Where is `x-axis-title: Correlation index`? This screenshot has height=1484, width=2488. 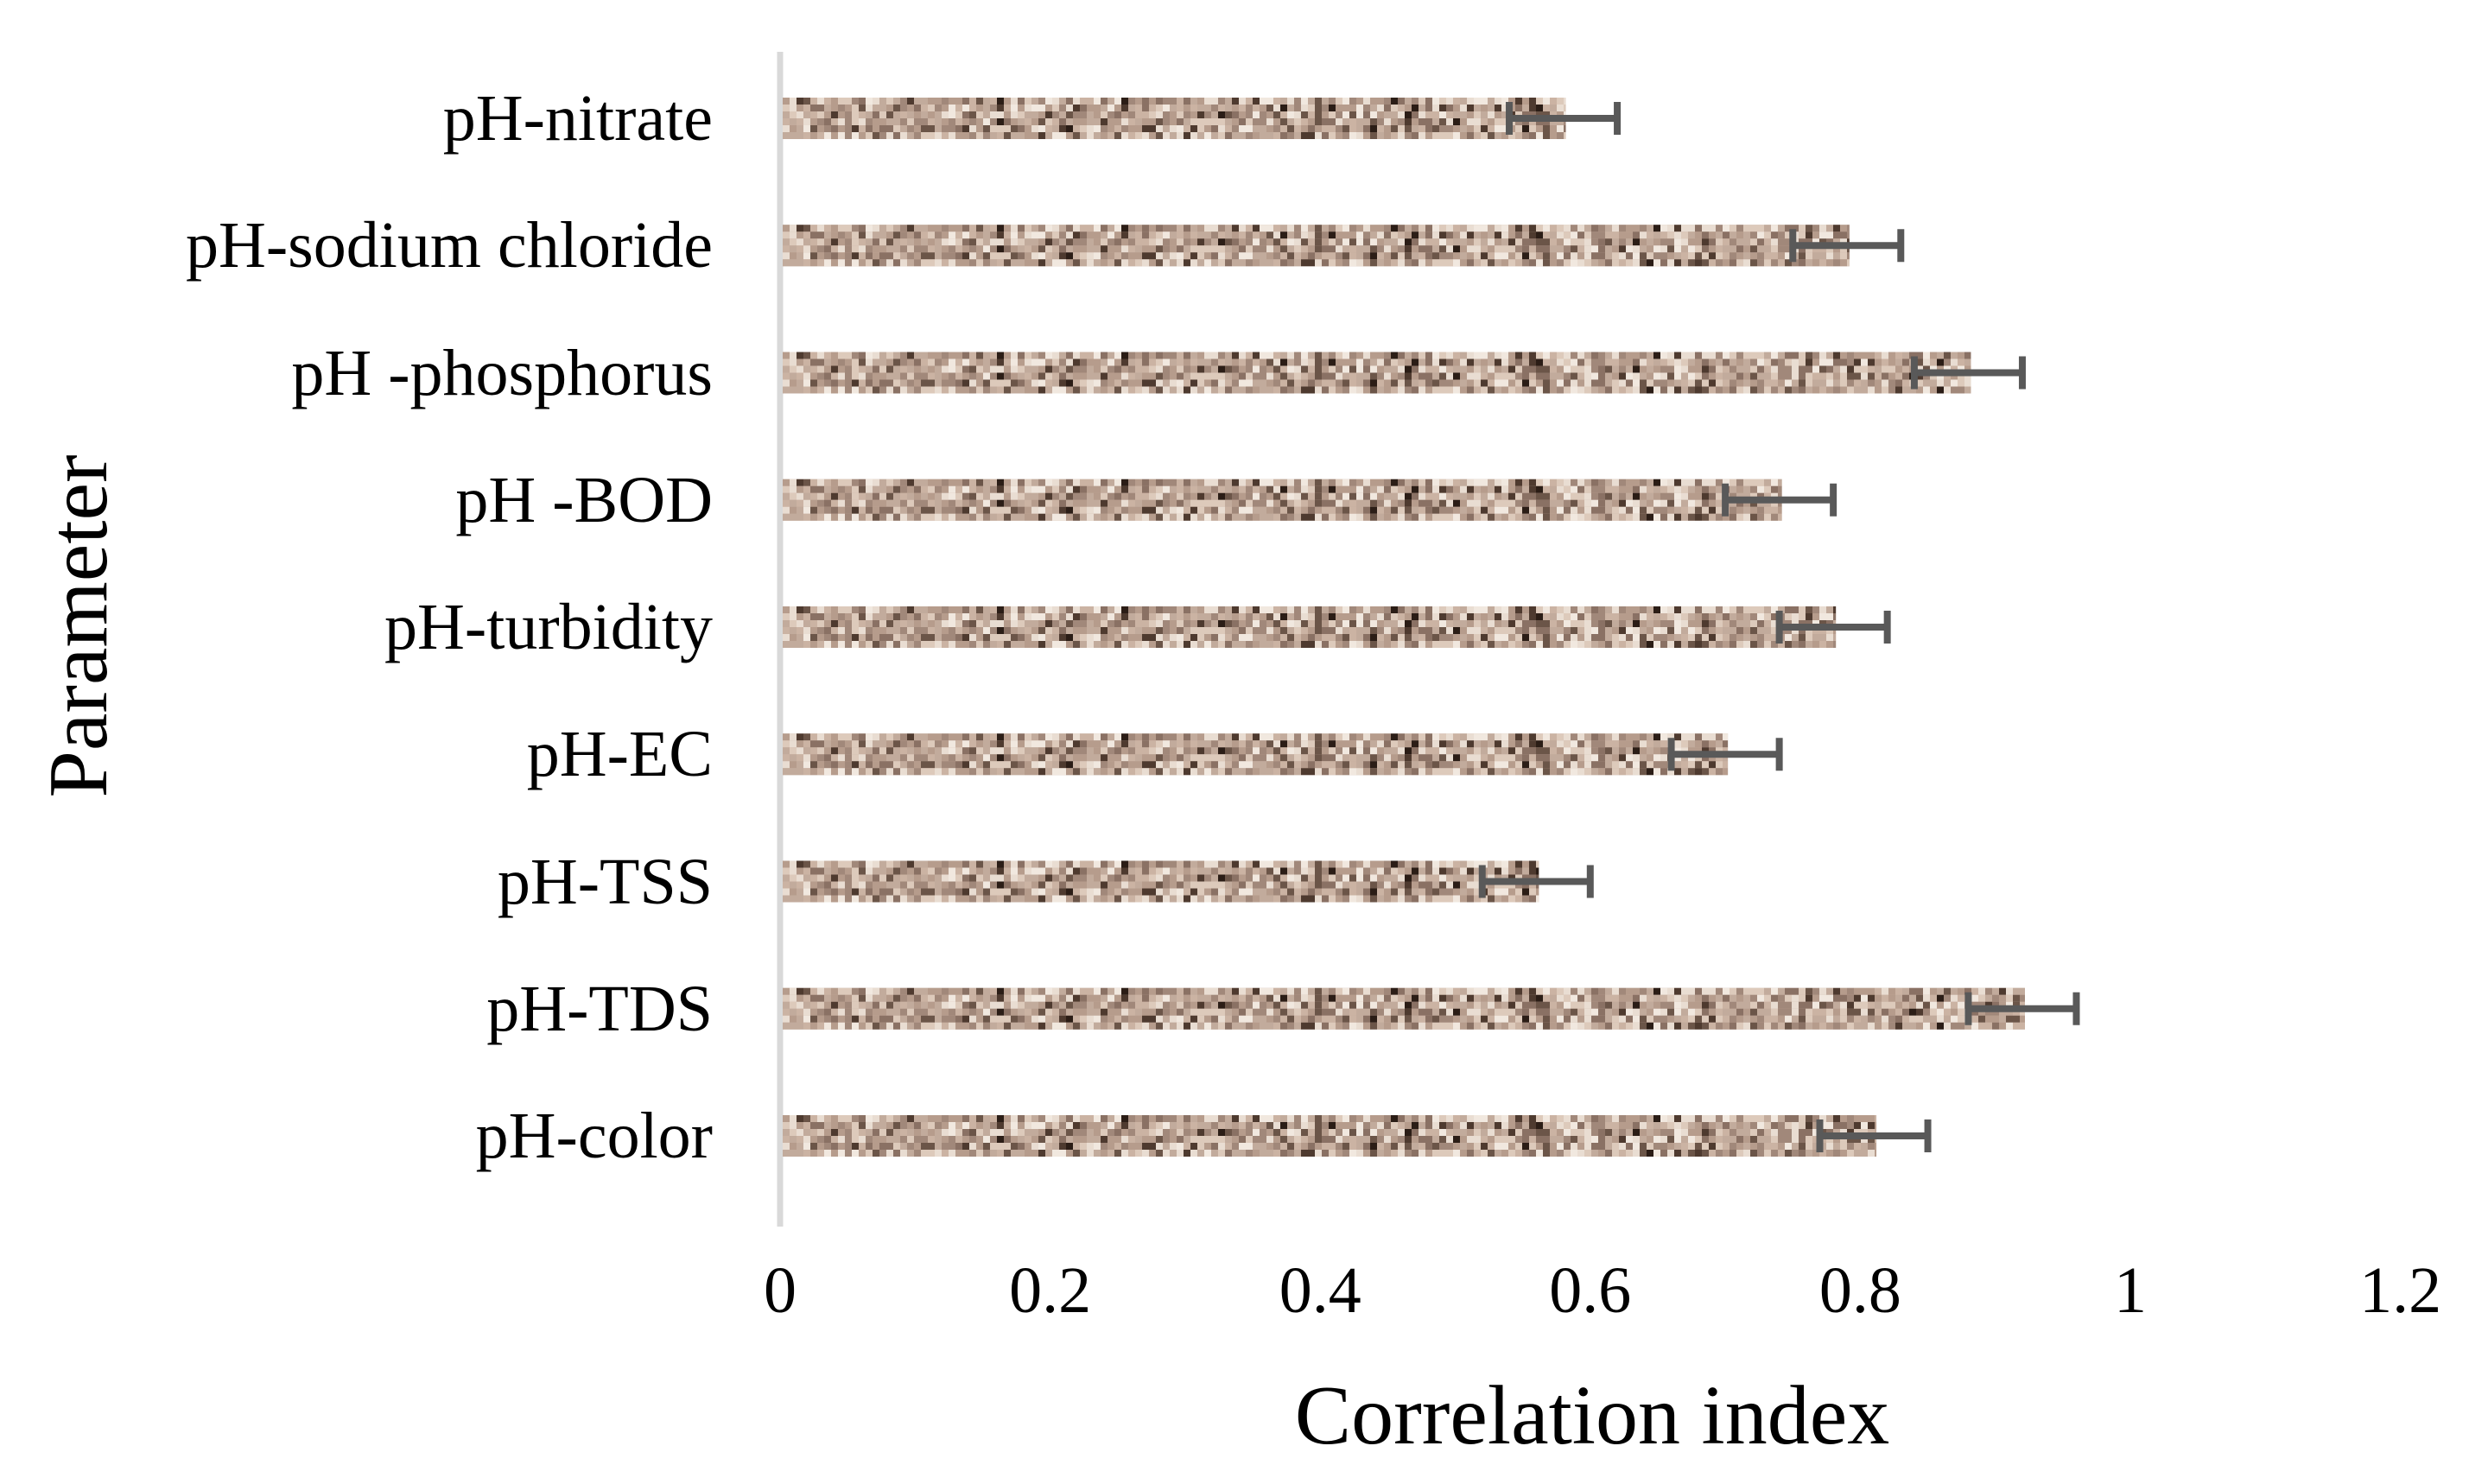
x-axis-title: Correlation index is located at coordinates (1592, 1415).